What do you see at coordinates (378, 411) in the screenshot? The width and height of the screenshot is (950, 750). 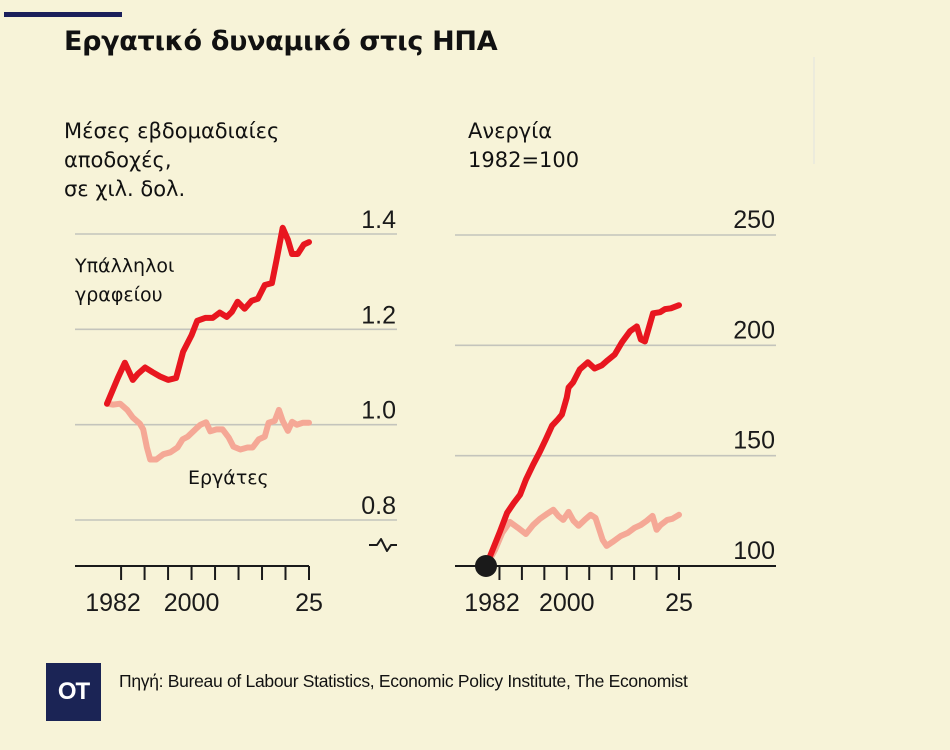 I see `y-tick-label: 1.0` at bounding box center [378, 411].